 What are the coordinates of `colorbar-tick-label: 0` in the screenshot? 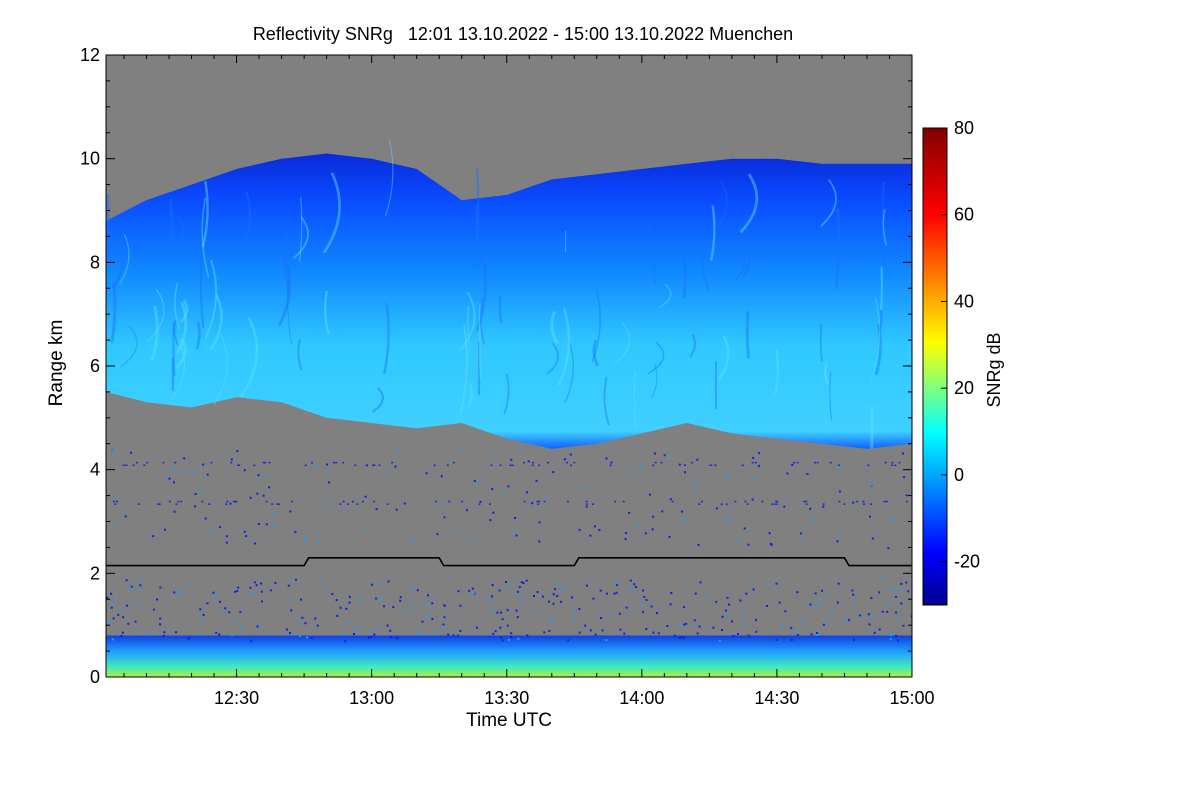 It's located at (959, 475).